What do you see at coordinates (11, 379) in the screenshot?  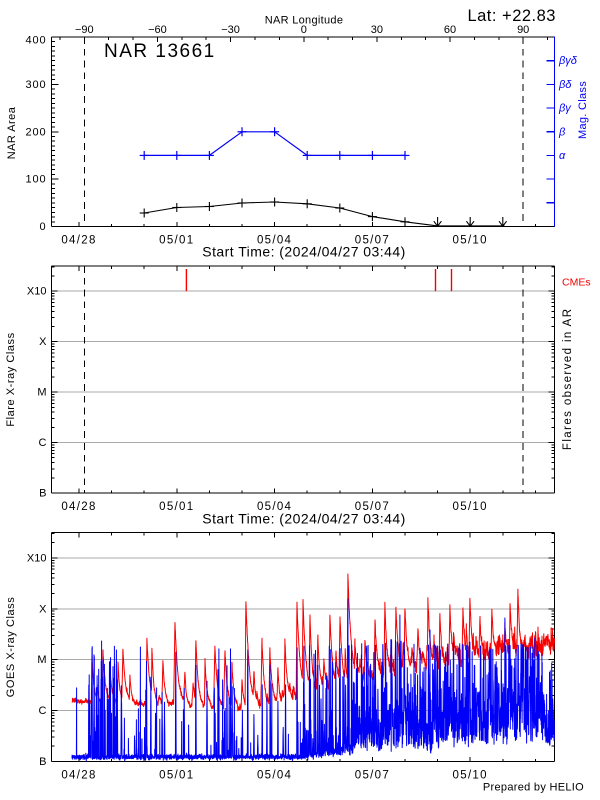 I see `svg-text: Flare X-ray Class` at bounding box center [11, 379].